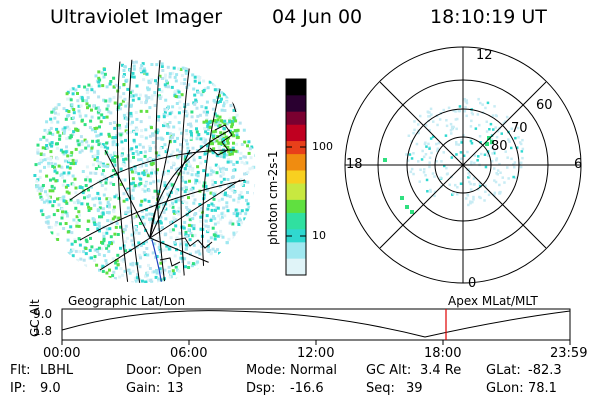 This screenshot has height=400, width=600. Describe the element at coordinates (488, 17) in the screenshot. I see `time-label: 18:10:19 UT` at that location.